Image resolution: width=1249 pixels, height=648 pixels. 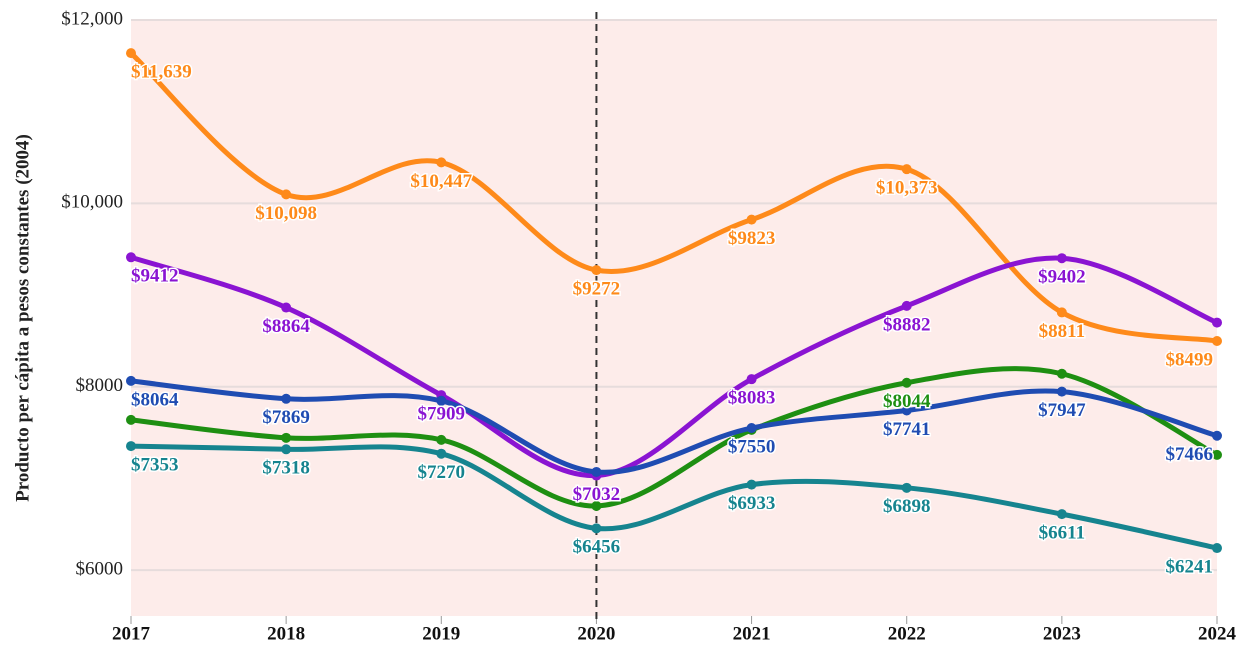 I want to click on y-tick-label: $12,000, so click(x=92, y=18).